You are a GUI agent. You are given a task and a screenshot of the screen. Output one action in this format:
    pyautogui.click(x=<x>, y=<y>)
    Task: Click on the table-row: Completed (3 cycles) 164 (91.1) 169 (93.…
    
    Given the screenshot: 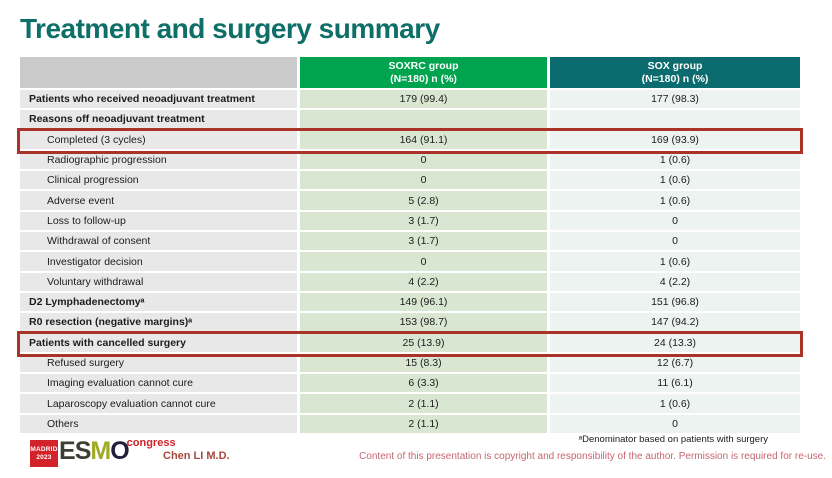 What is the action you would take?
    pyautogui.click(x=410, y=140)
    